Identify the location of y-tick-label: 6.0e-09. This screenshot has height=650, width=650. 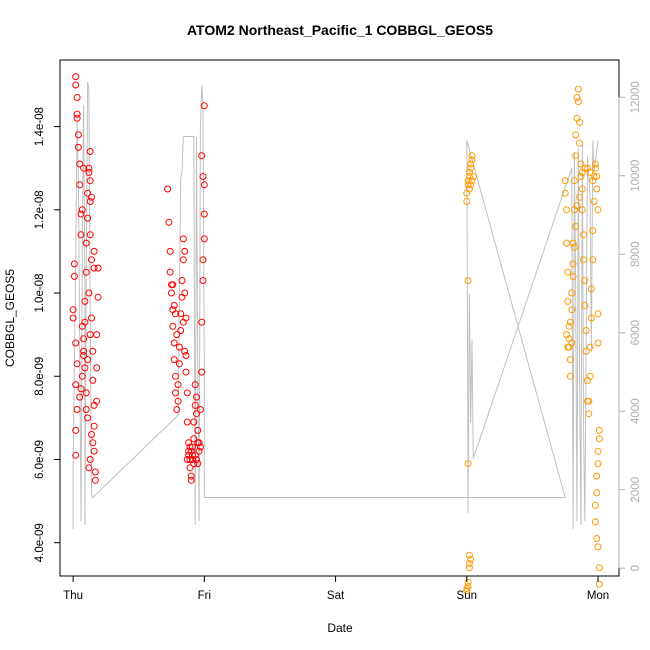
(40, 459).